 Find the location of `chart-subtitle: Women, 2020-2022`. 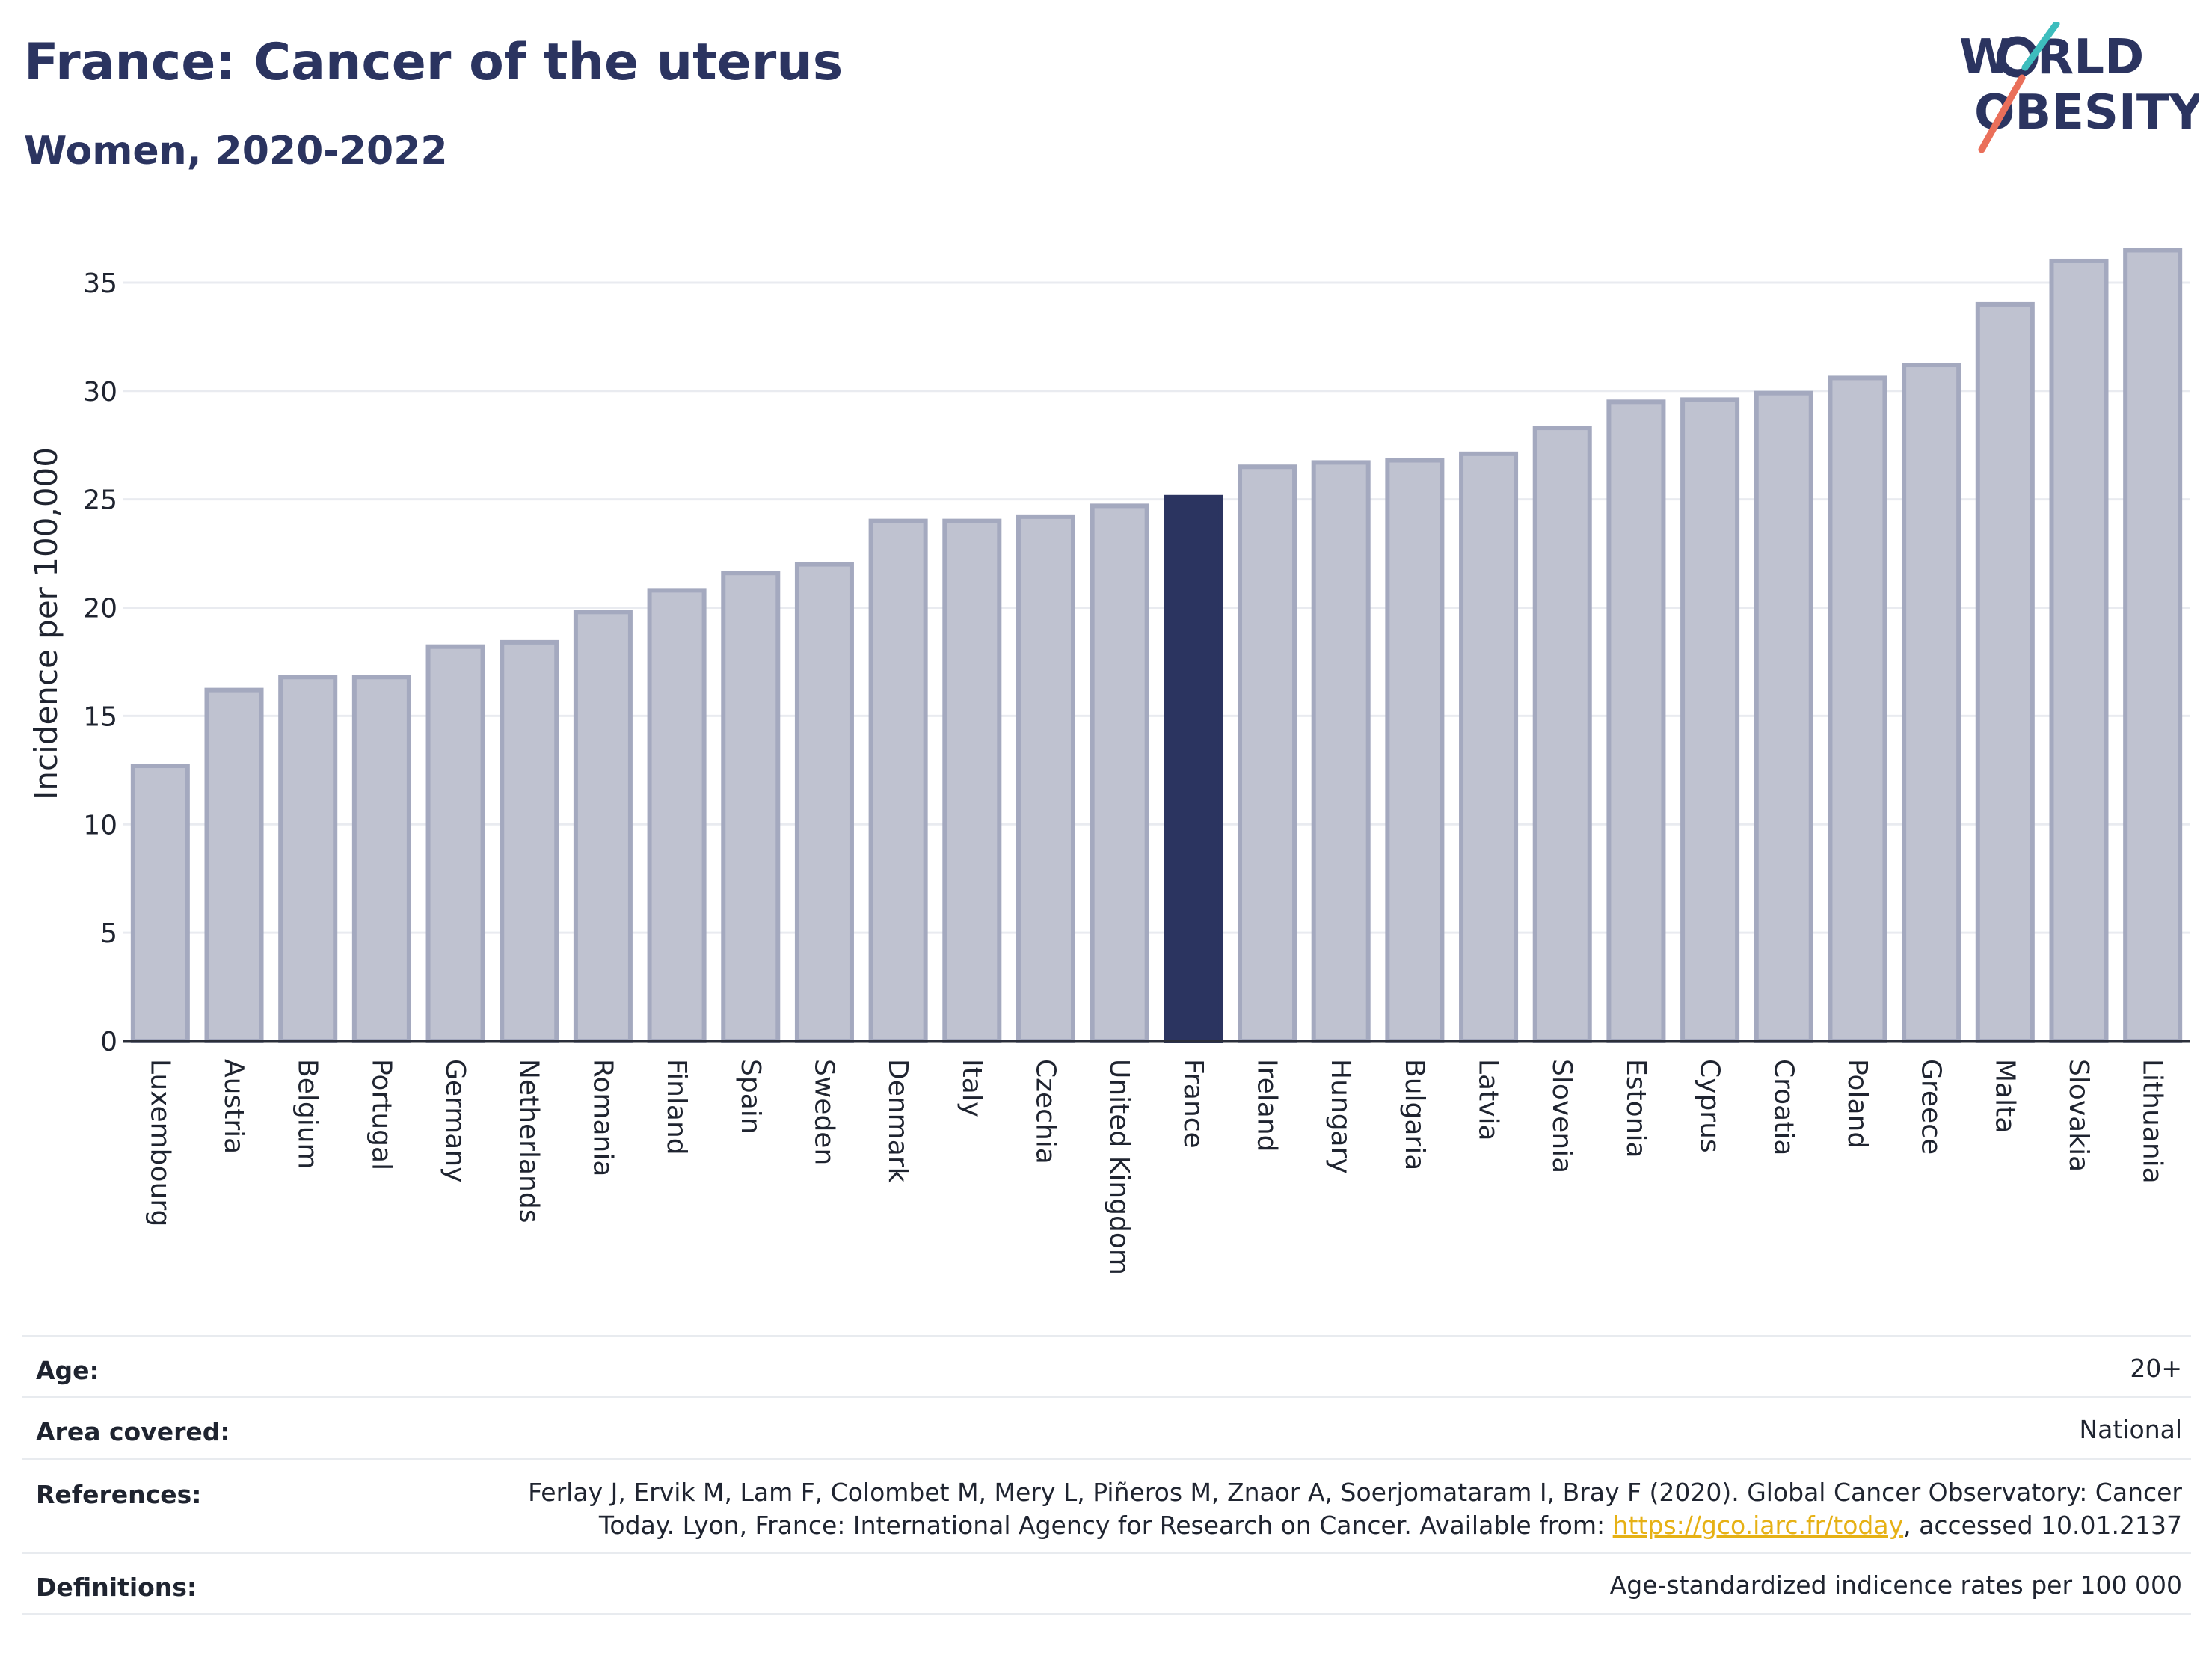

chart-subtitle: Women, 2020-2022 is located at coordinates (236, 151).